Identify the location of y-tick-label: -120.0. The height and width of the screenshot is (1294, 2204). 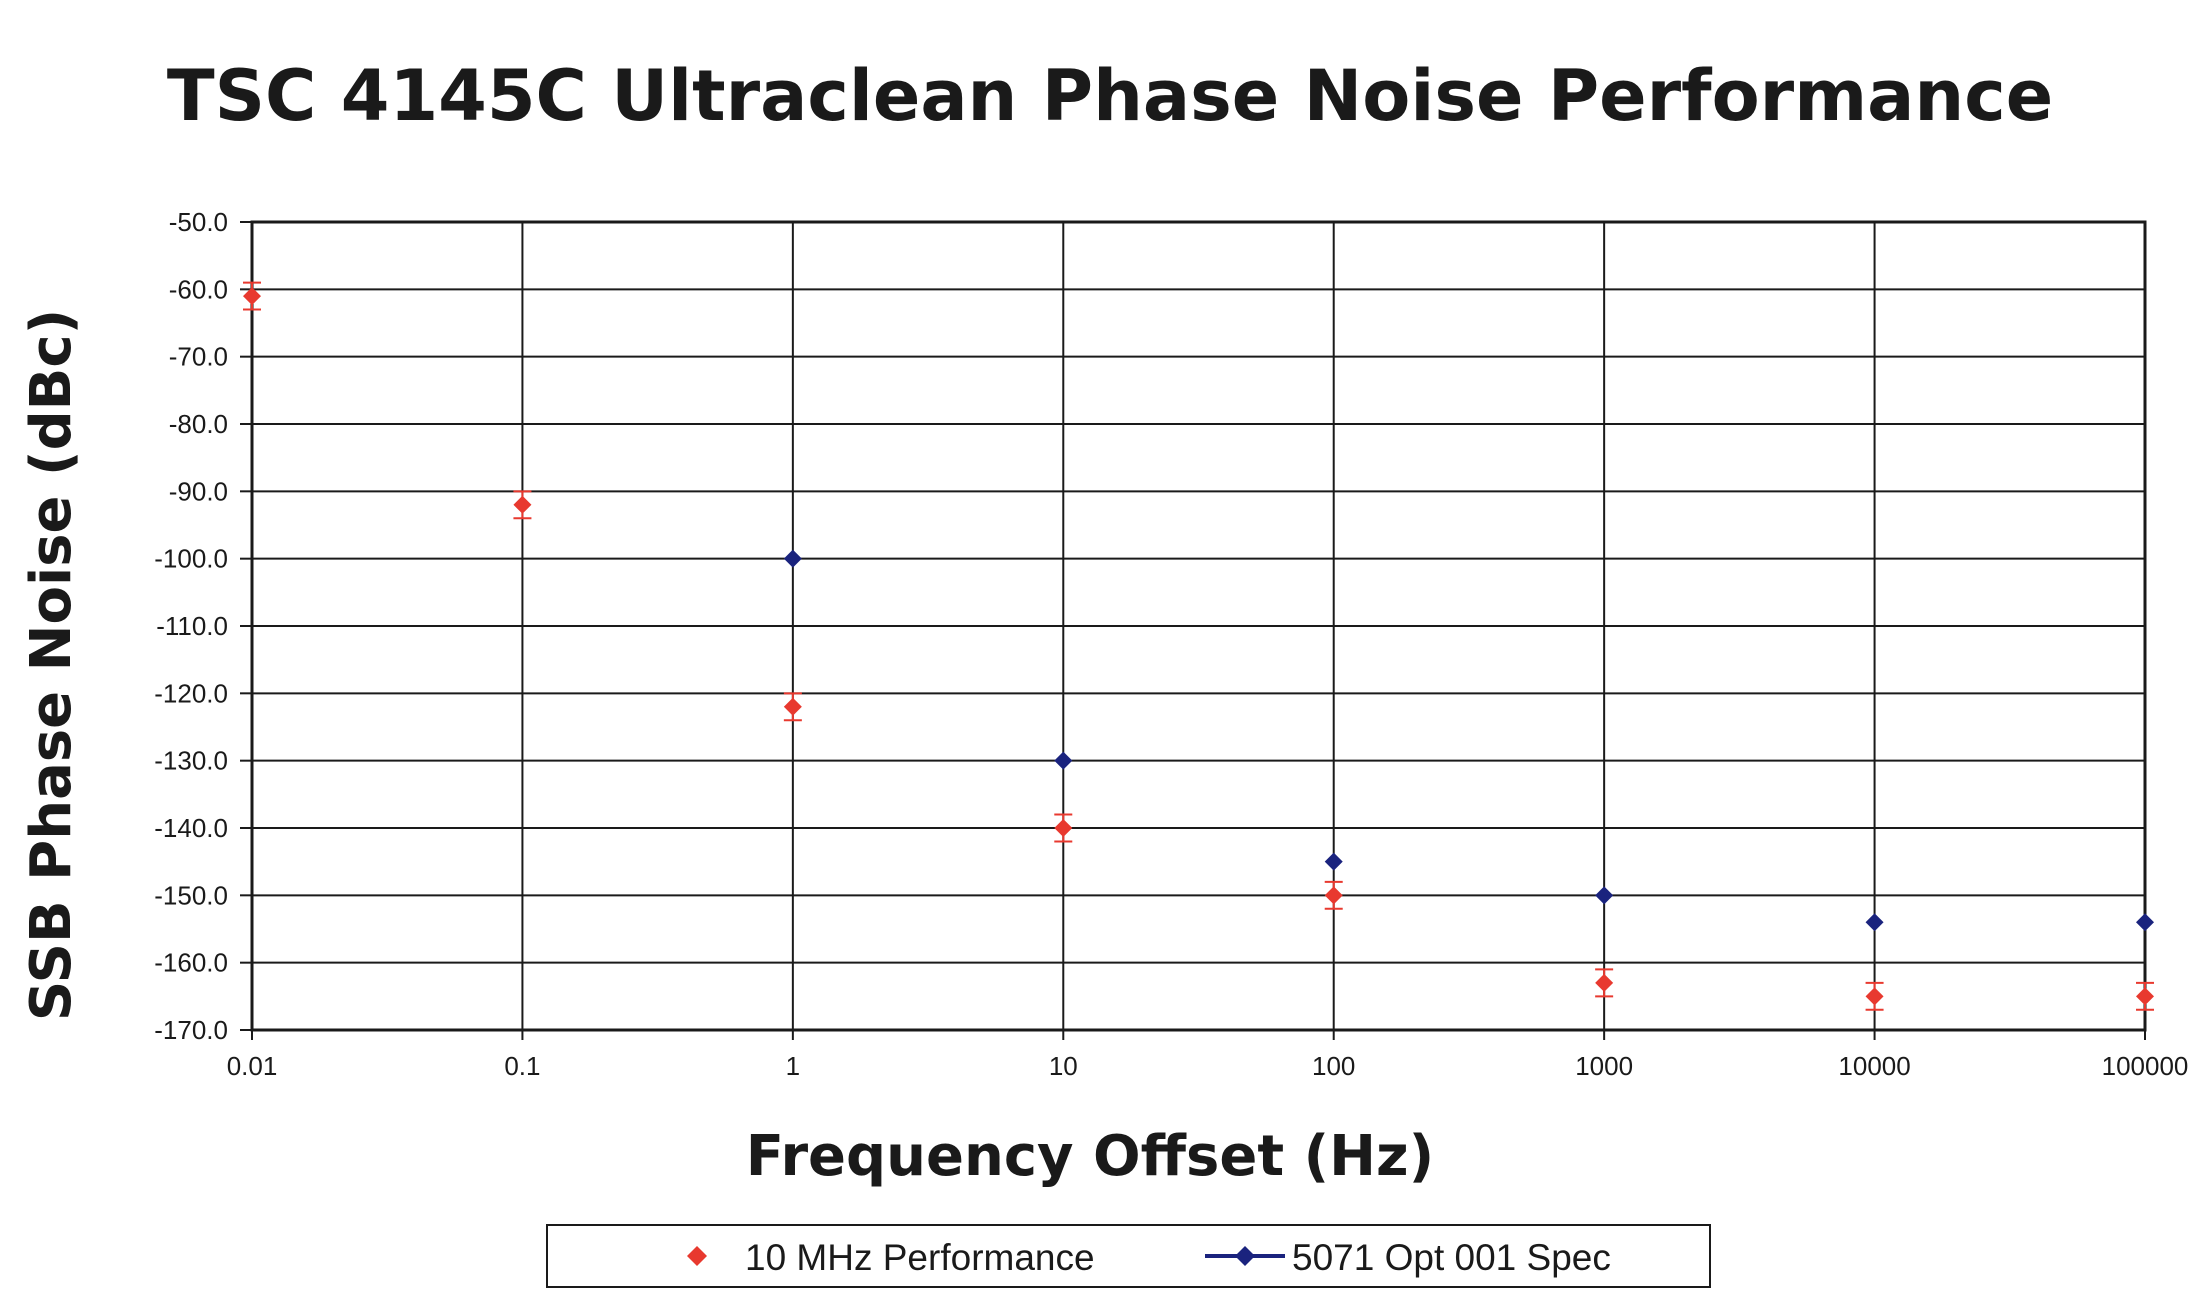
(191, 693).